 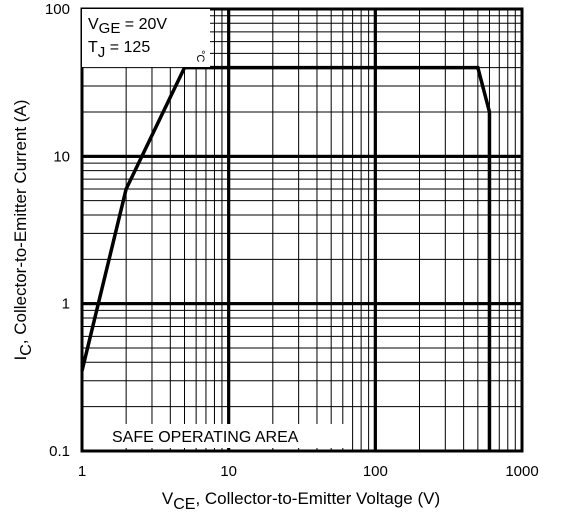 I want to click on y-axis-label: IC, Collector-to-Emitter Current (A), so click(x=23, y=230).